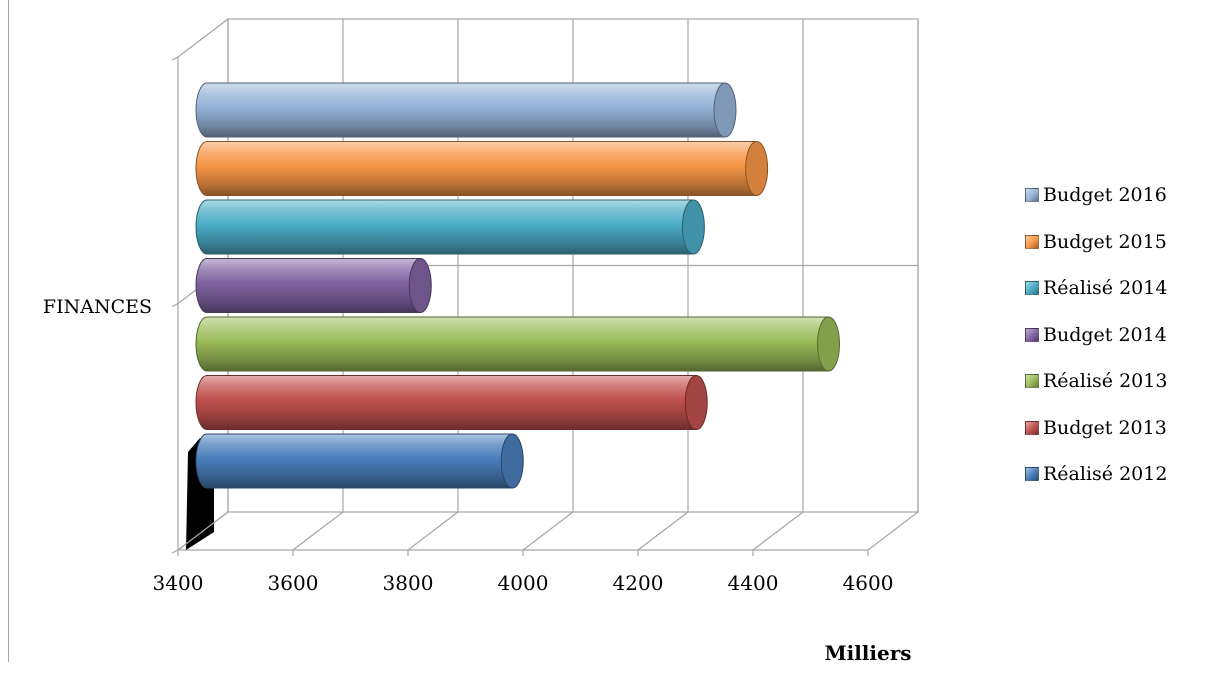  What do you see at coordinates (1105, 427) in the screenshot?
I see `legend-label: Budget 2013` at bounding box center [1105, 427].